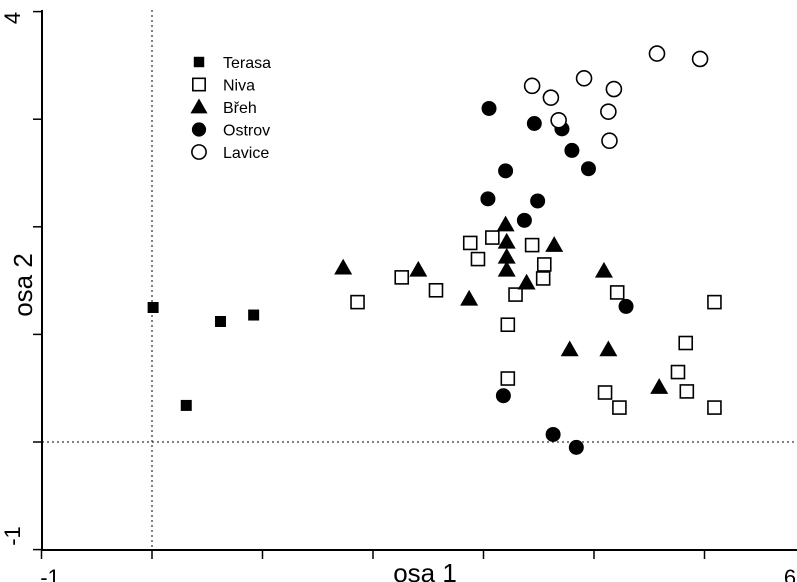 Image resolution: width=797 pixels, height=582 pixels. What do you see at coordinates (240, 108) in the screenshot?
I see `legend-label-b-eh: Břeh` at bounding box center [240, 108].